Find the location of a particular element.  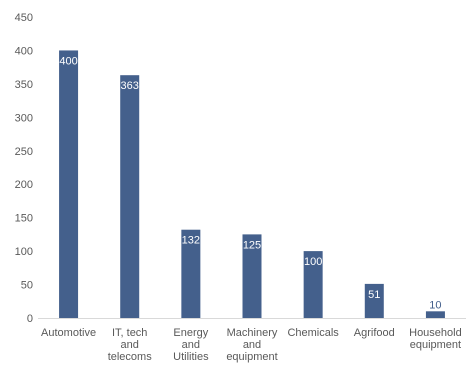

y-tick-label: 450 is located at coordinates (24, 18).